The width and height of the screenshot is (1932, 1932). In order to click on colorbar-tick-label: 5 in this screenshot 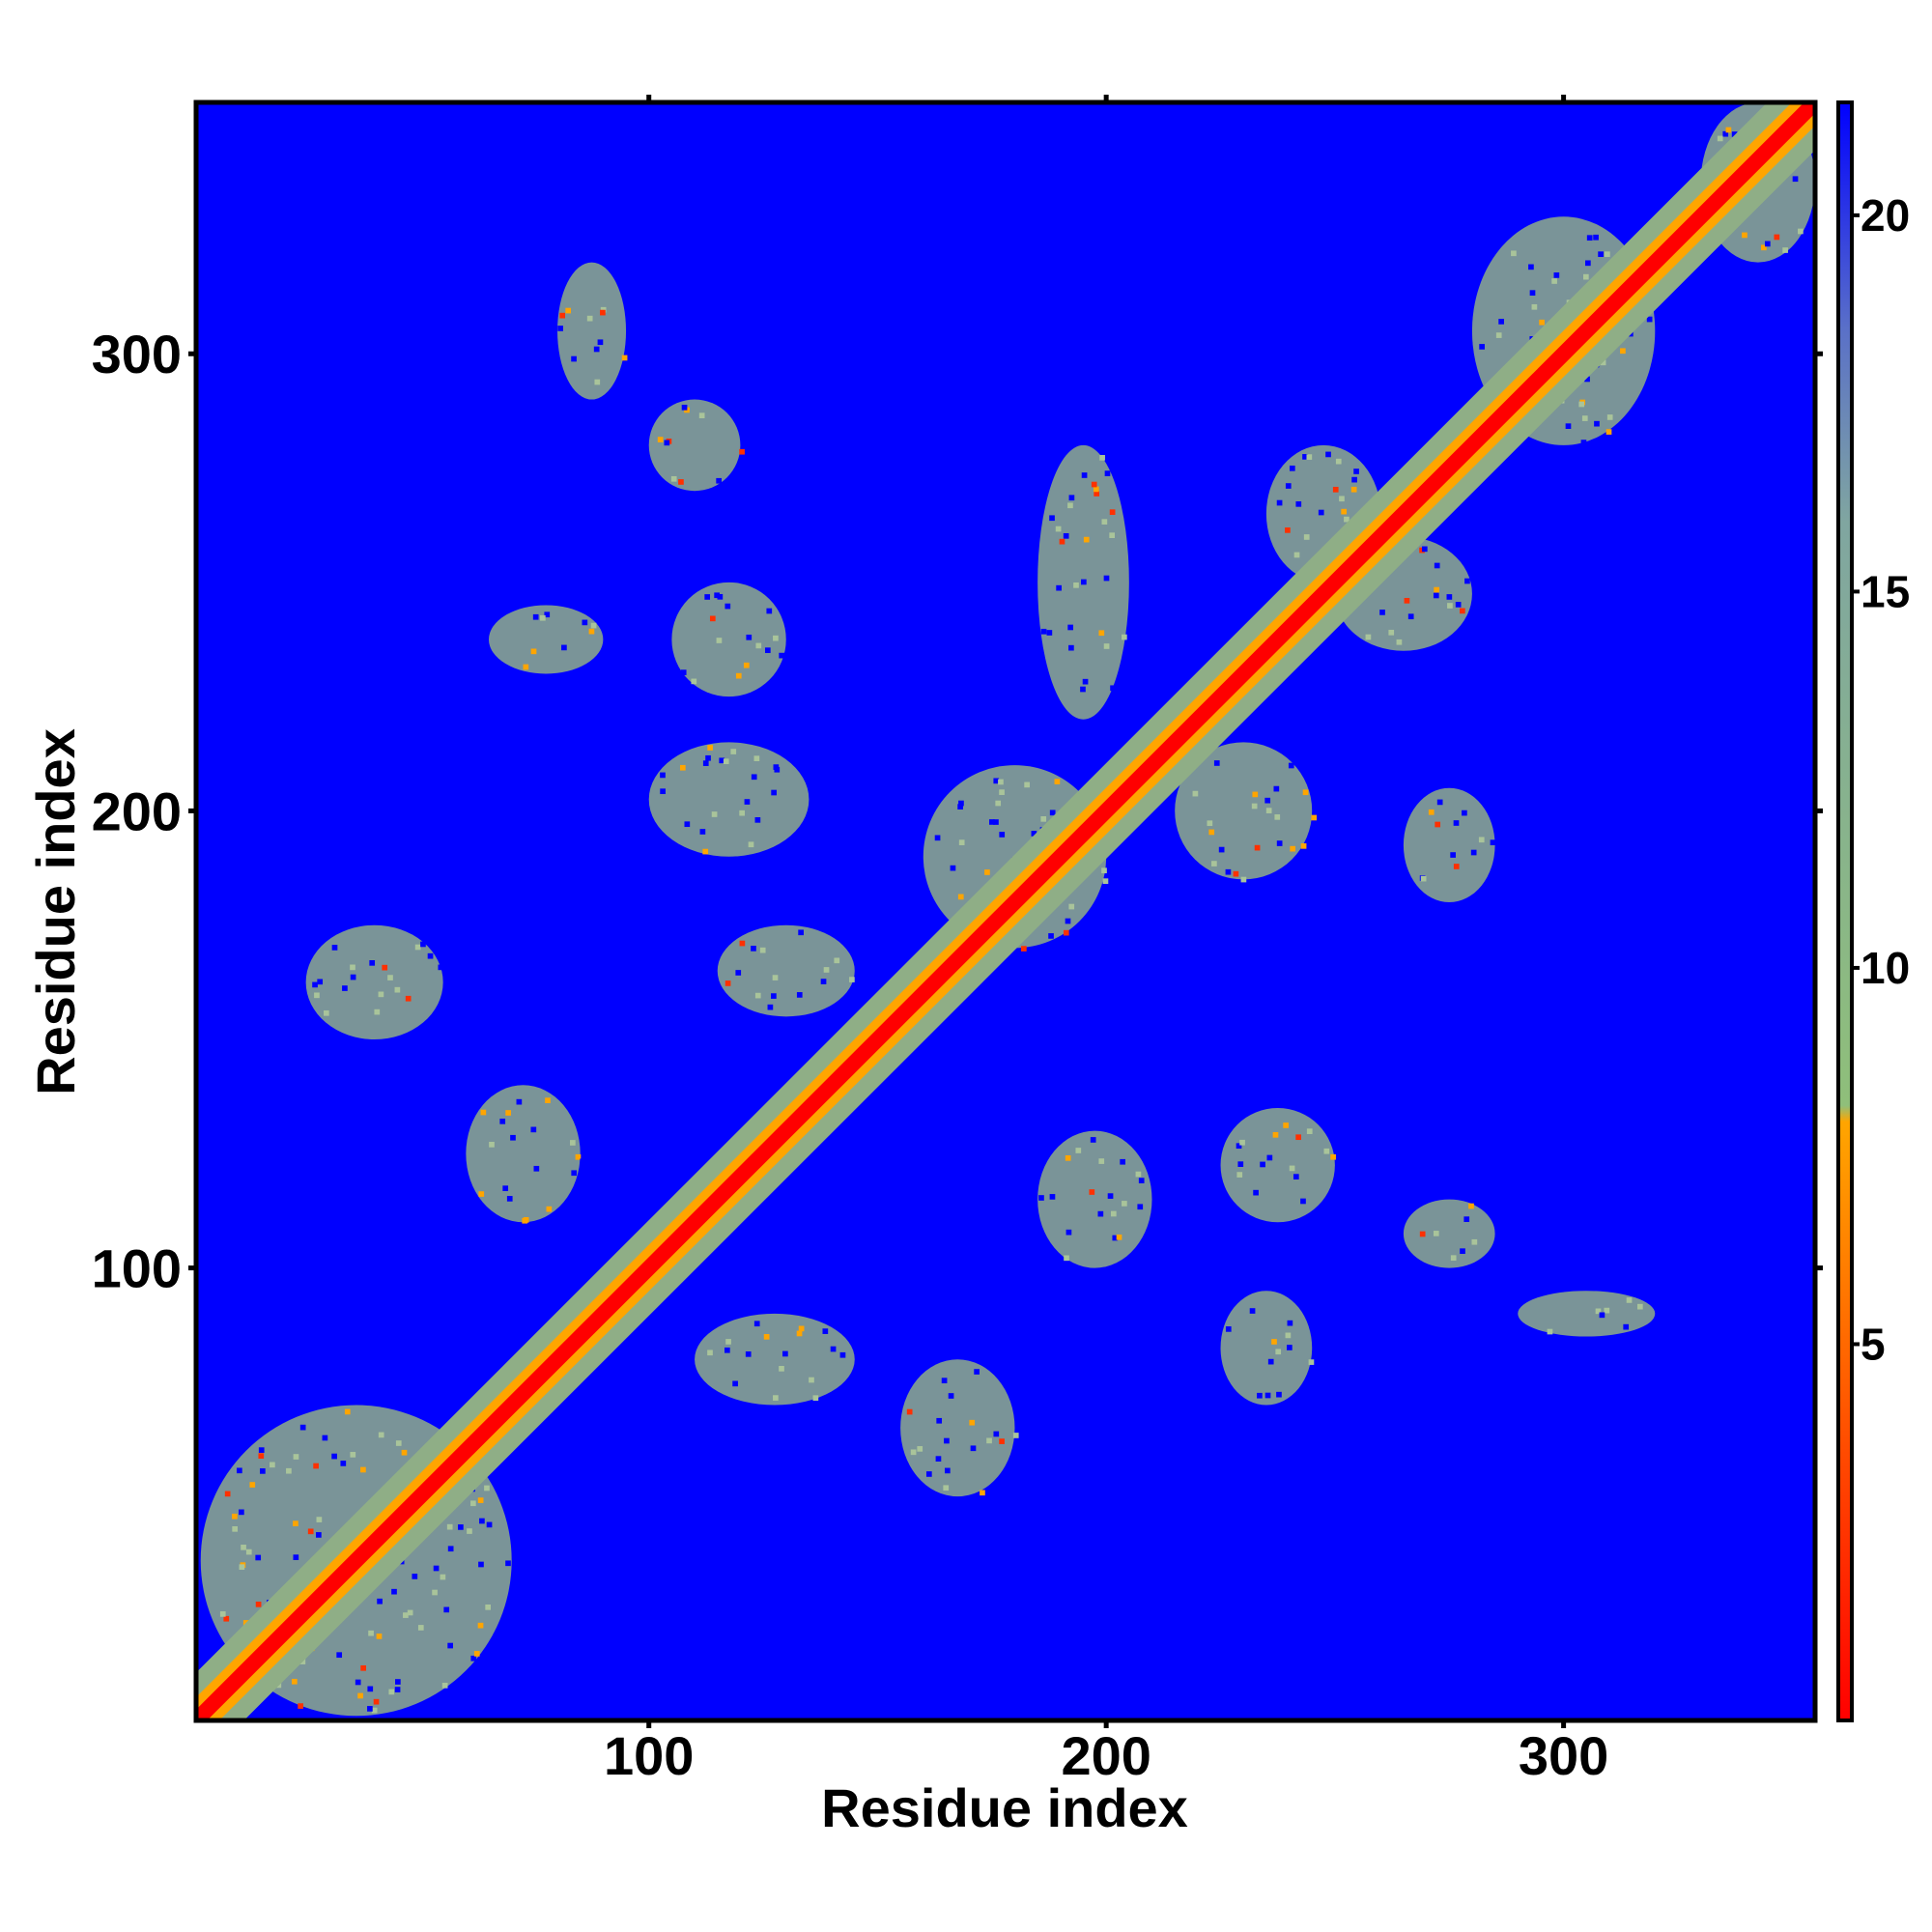, I will do `click(1873, 1344)`.